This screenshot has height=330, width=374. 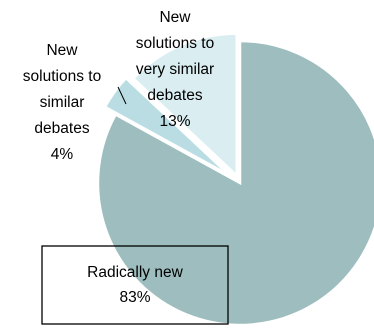 What do you see at coordinates (174, 121) in the screenshot?
I see `label-very-similar-line-5: 13%` at bounding box center [174, 121].